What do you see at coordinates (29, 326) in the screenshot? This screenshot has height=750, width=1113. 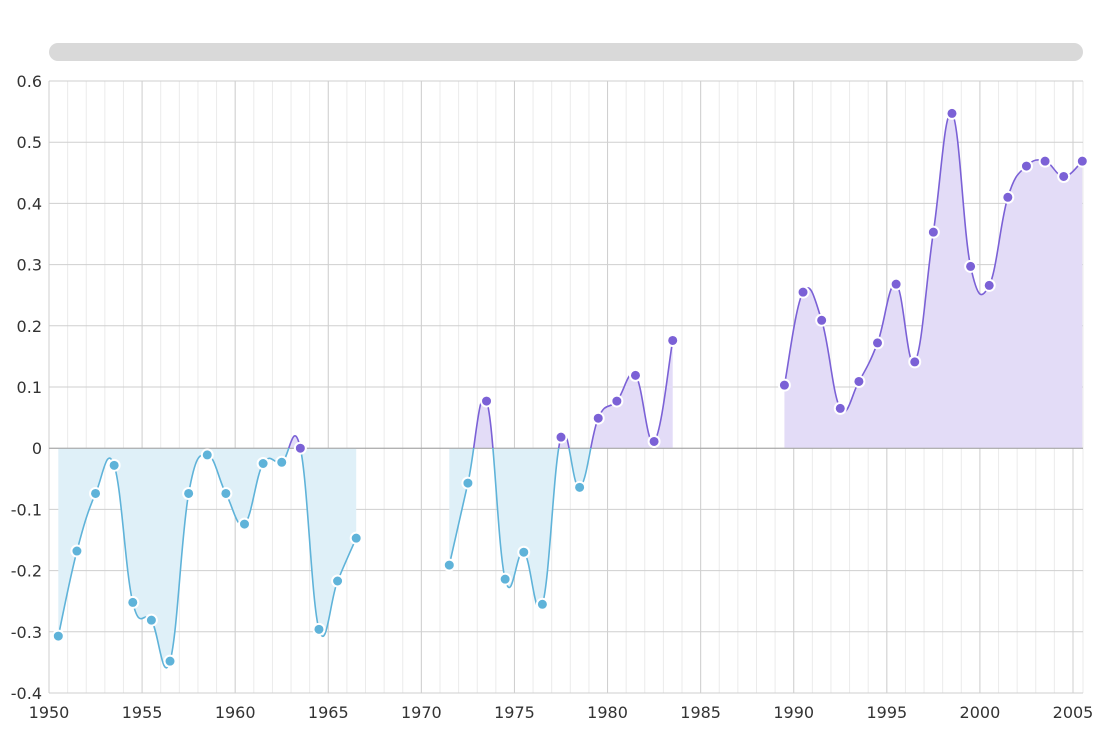 I see `y-tick-label: 0.2` at bounding box center [29, 326].